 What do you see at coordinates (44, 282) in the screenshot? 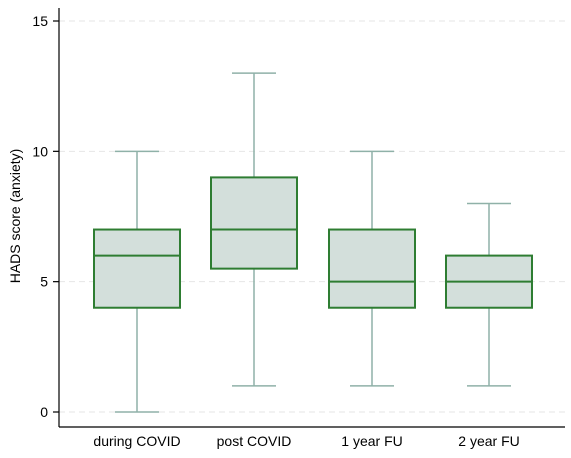
I see `y-tick-label-5: 5` at bounding box center [44, 282].